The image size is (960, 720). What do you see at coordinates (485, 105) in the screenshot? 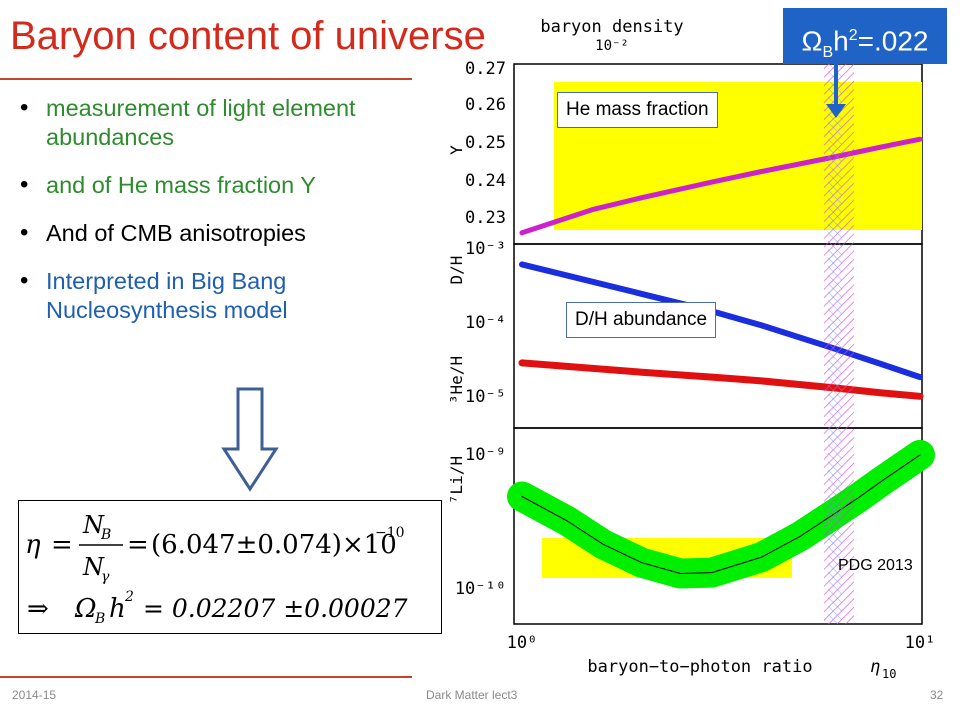
I see `y-tick-label: 0.26` at bounding box center [485, 105].